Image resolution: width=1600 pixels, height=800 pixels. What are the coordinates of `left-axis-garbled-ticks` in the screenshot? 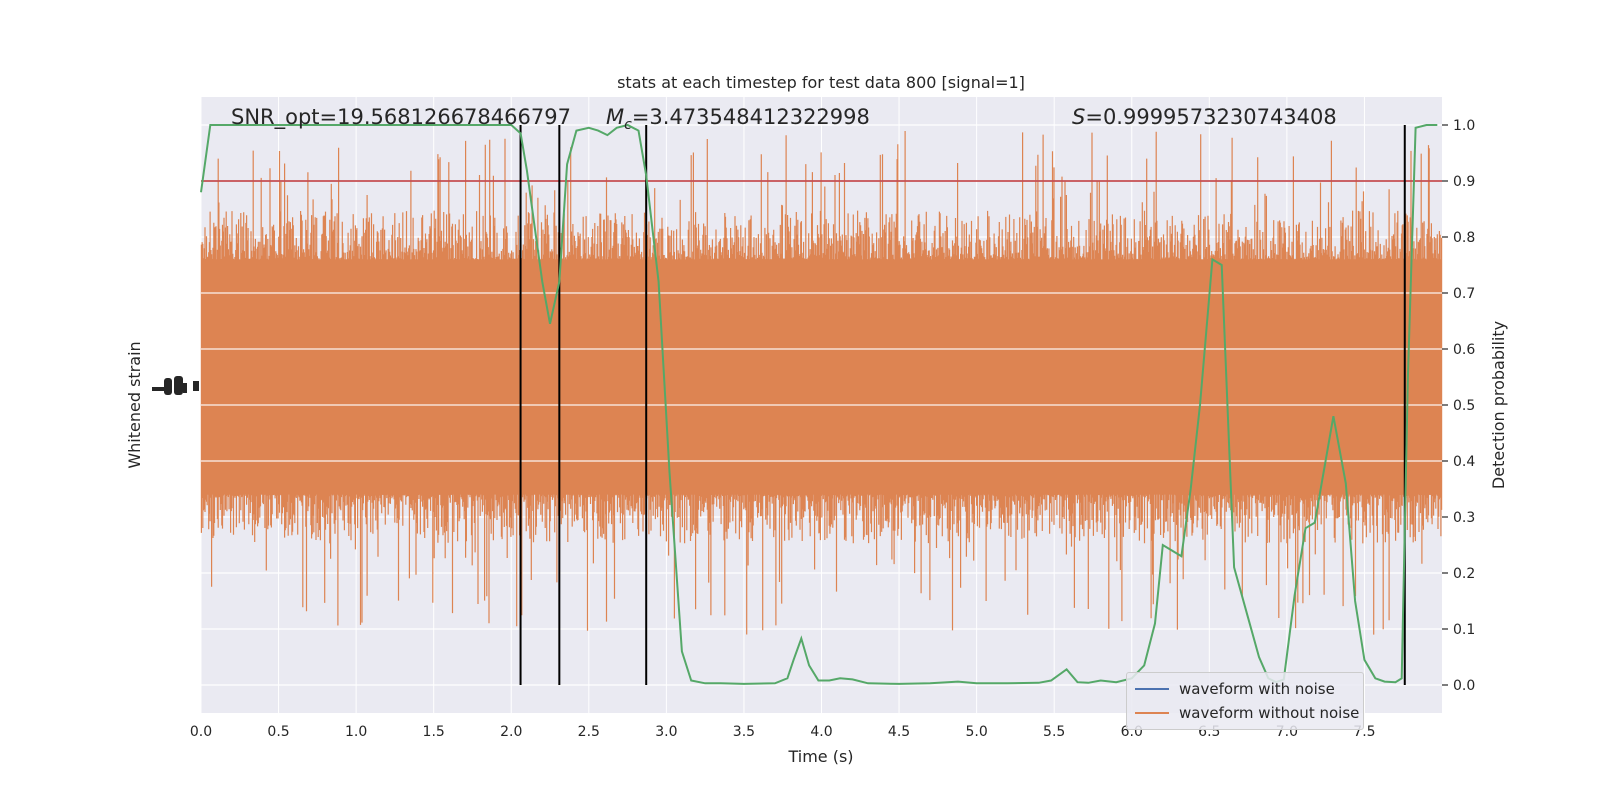 It's located at (175, 385).